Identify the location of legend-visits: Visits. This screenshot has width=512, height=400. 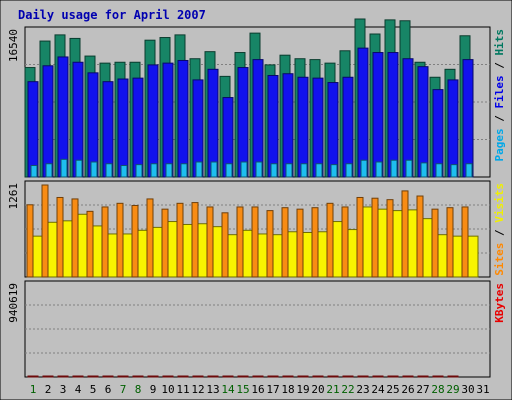
(499, 203).